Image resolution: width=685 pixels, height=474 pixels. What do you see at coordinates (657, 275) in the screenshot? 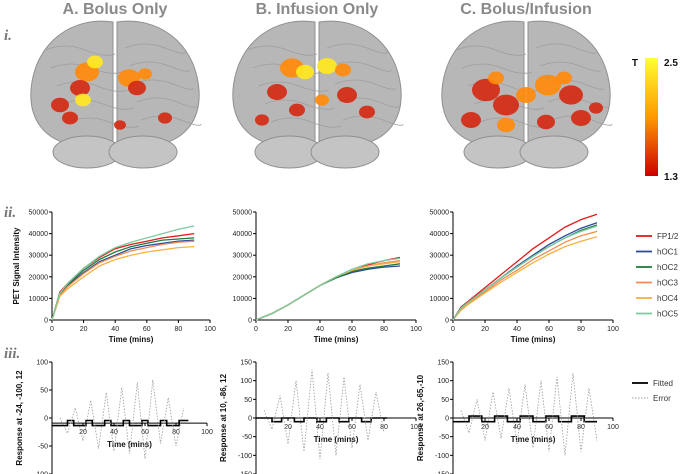
I see `legend-signal: FP1/2 hOC1 hOC2 hOC3 hOC4 hOC5` at bounding box center [657, 275].